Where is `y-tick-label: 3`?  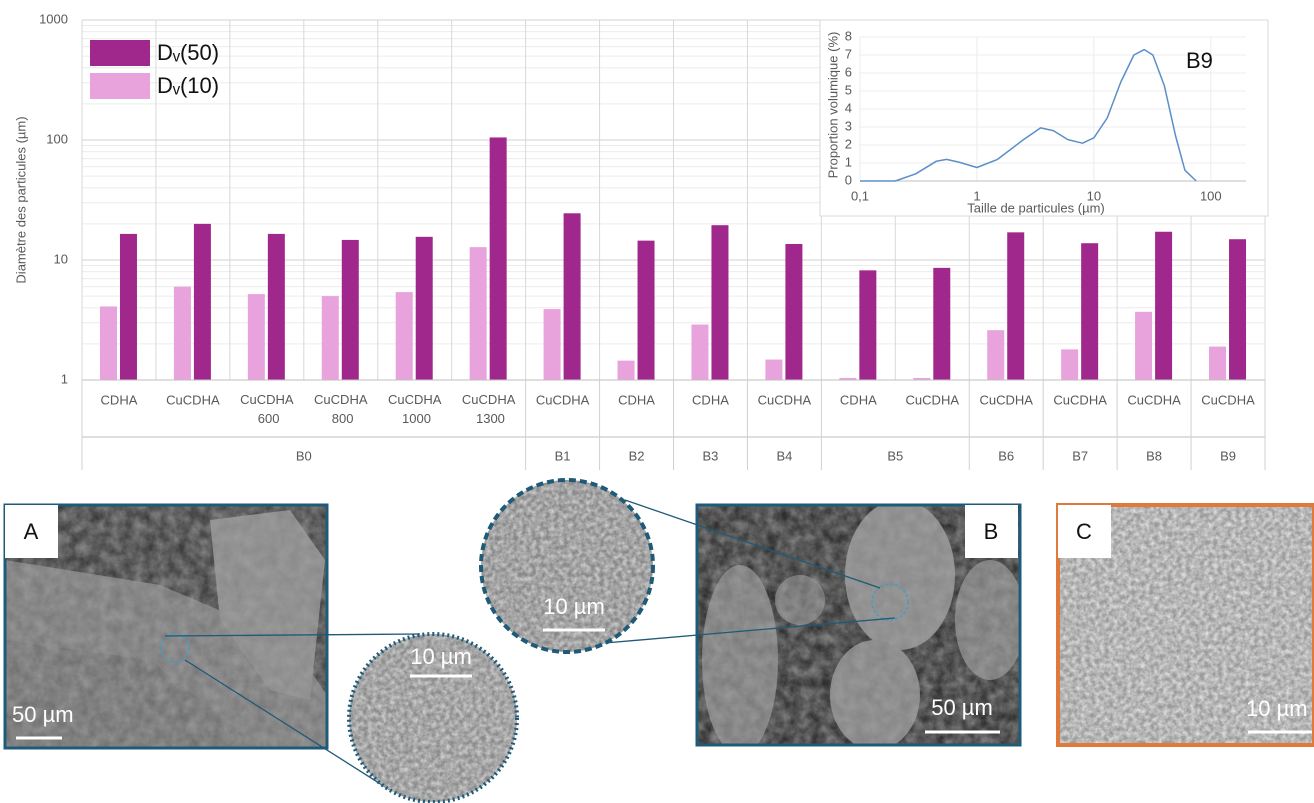 y-tick-label: 3 is located at coordinates (848, 125).